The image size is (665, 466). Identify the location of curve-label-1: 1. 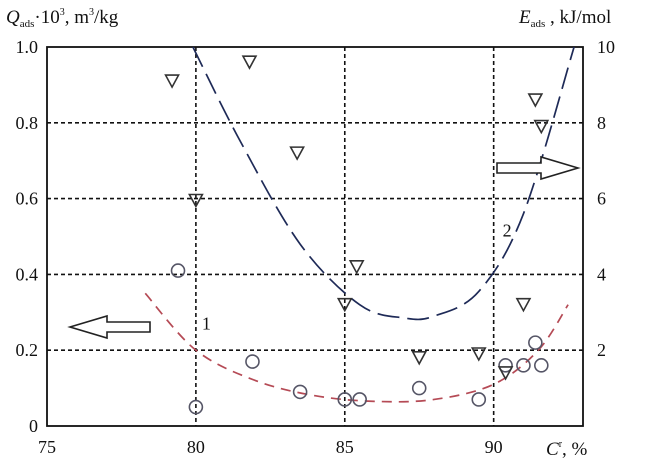
(206, 323).